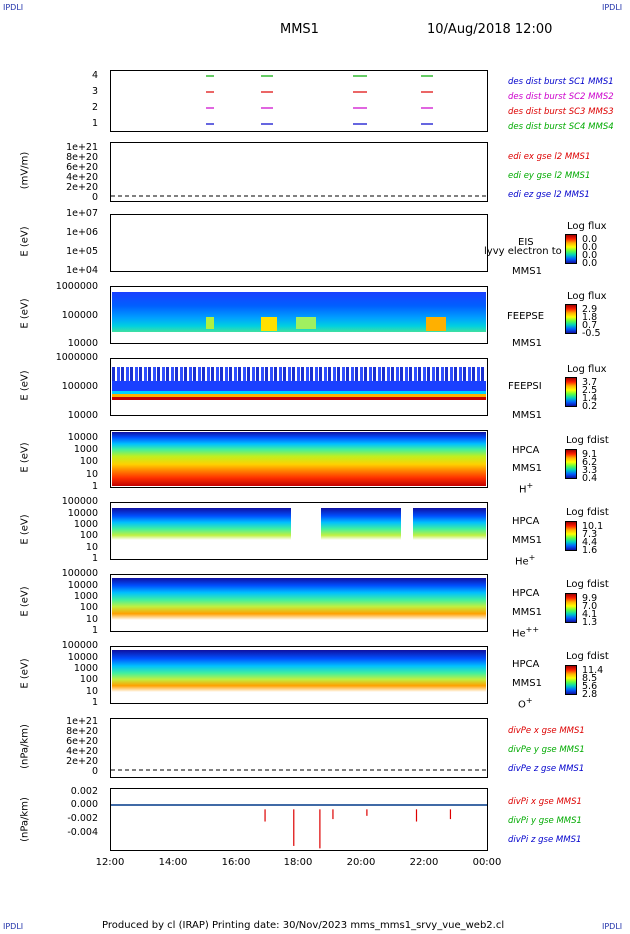 This screenshot has height=934, width=630. Describe the element at coordinates (82, 251) in the screenshot. I see `eis-ytick: 1e+05` at that location.